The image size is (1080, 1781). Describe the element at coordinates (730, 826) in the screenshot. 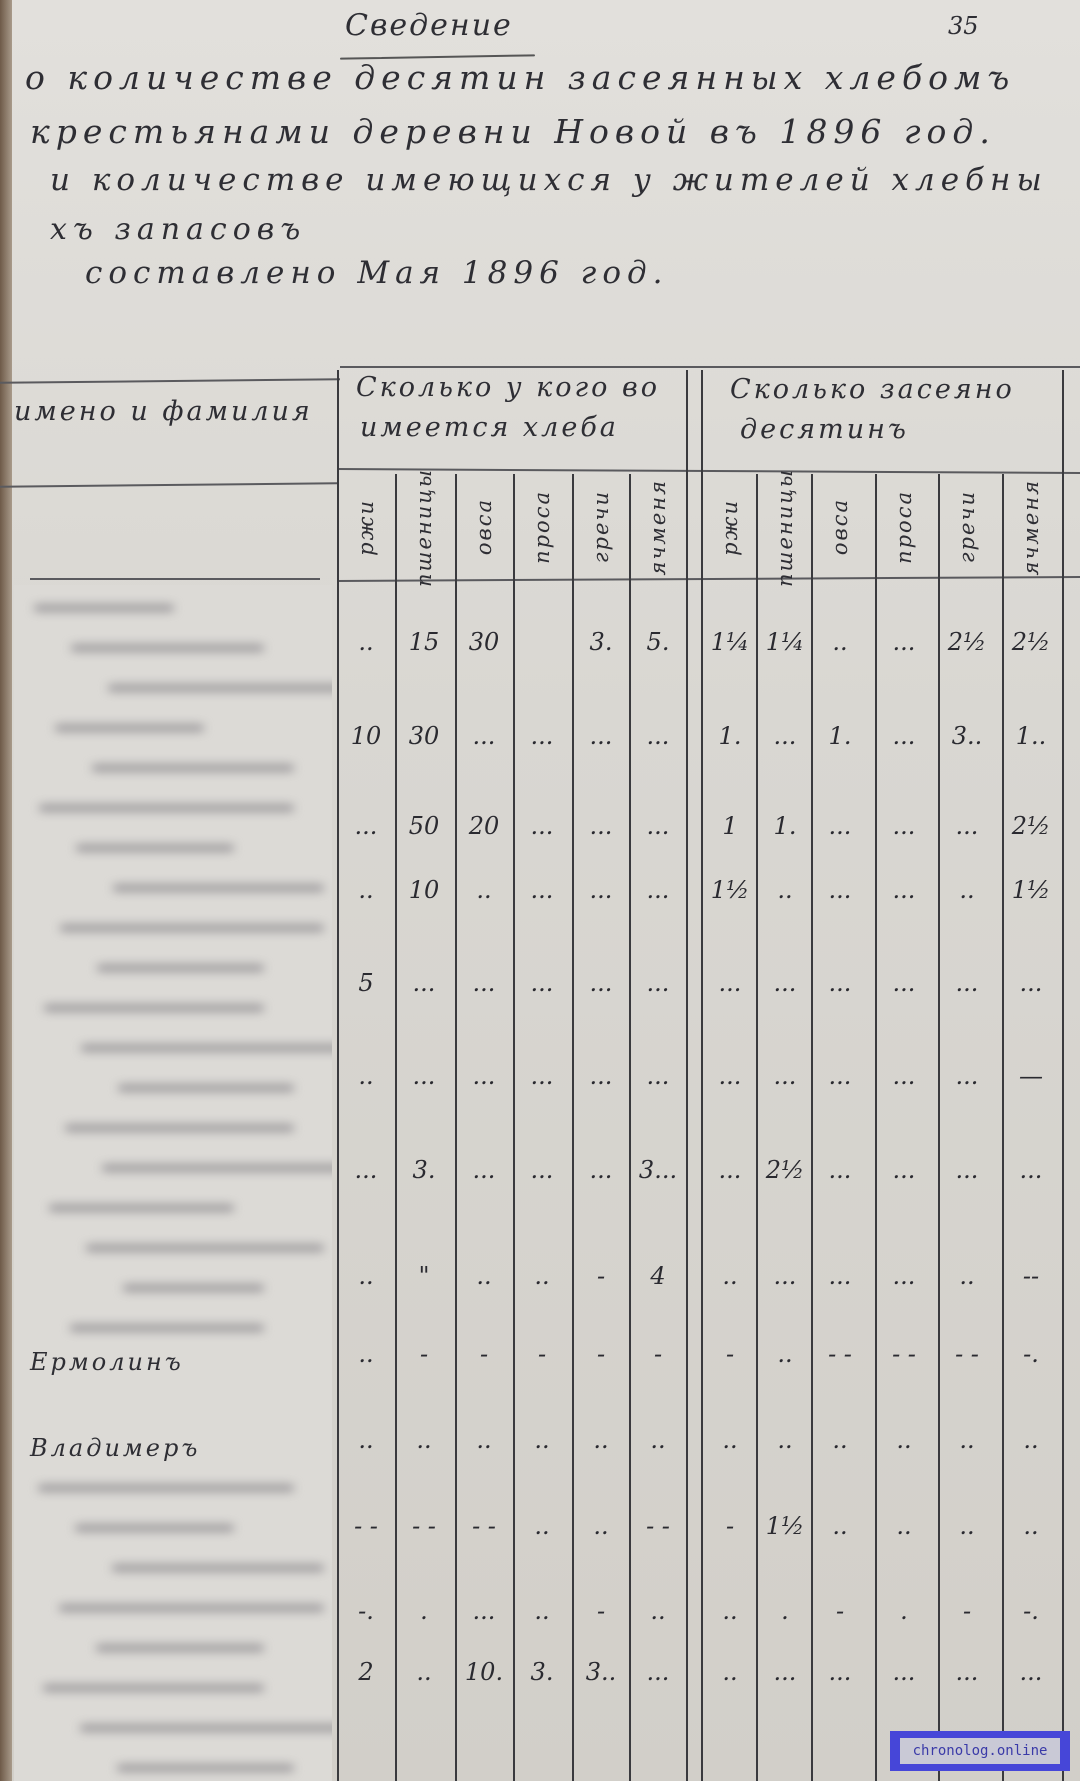

I see `sown-cell: 1` at that location.